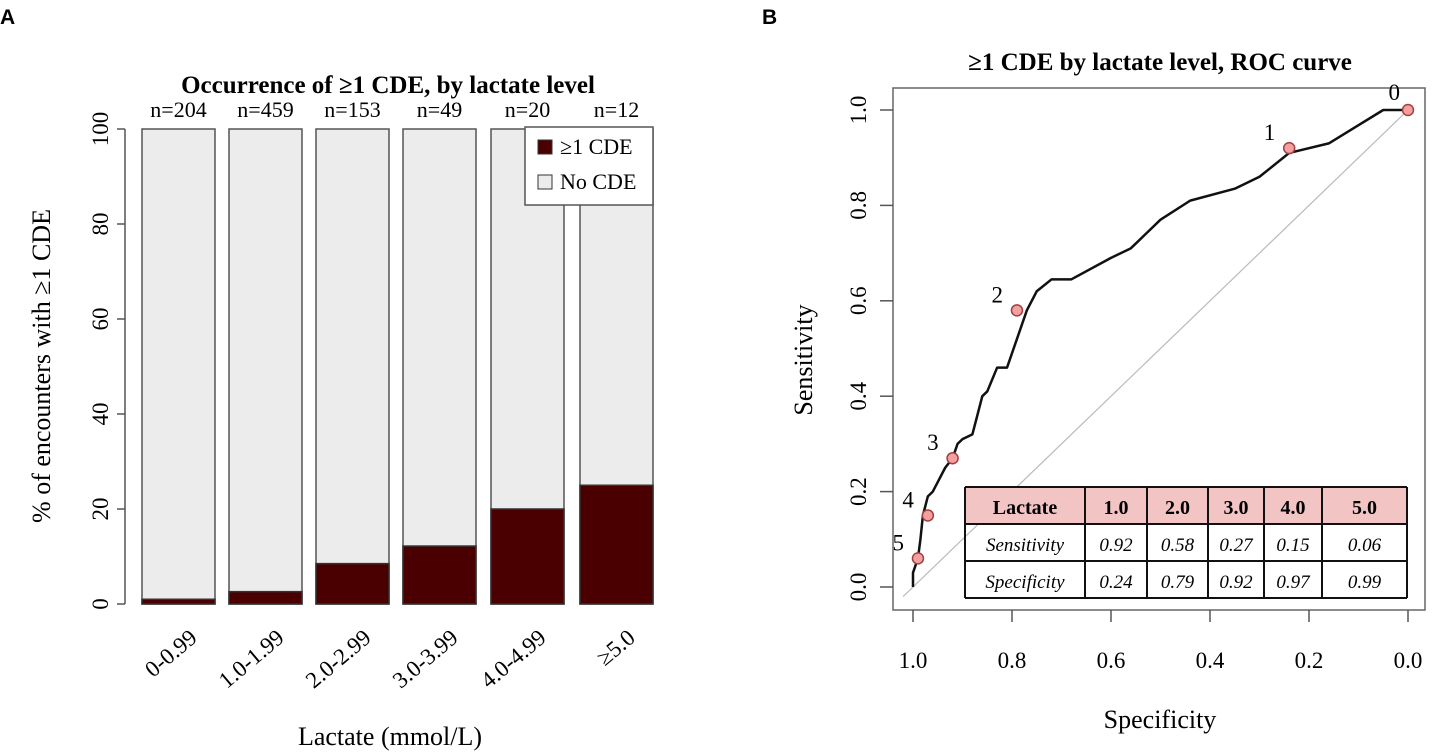  I want to click on cutoff-label: 0, so click(1395, 92).